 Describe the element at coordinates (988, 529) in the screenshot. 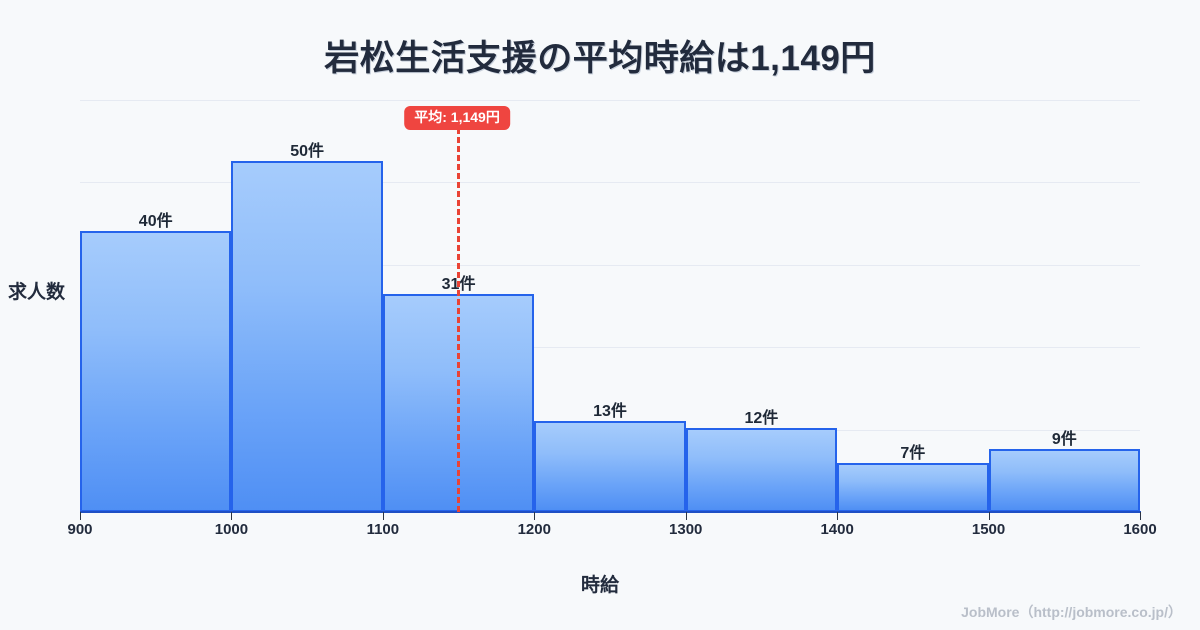

I see `x-axis-tick-label: 1500` at that location.